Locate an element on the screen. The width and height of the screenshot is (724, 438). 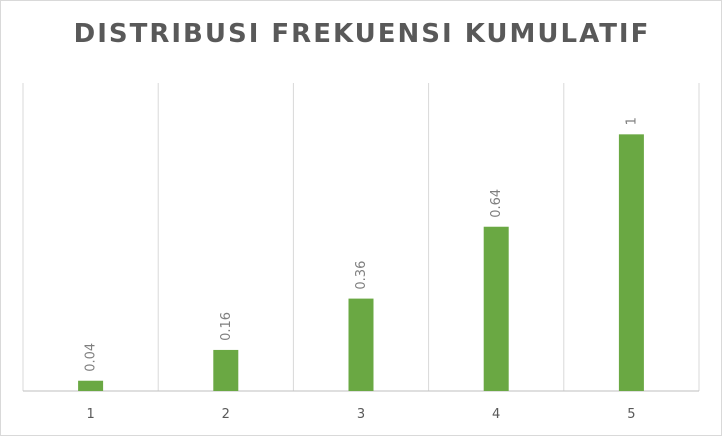
data-label: 1 is located at coordinates (631, 121).